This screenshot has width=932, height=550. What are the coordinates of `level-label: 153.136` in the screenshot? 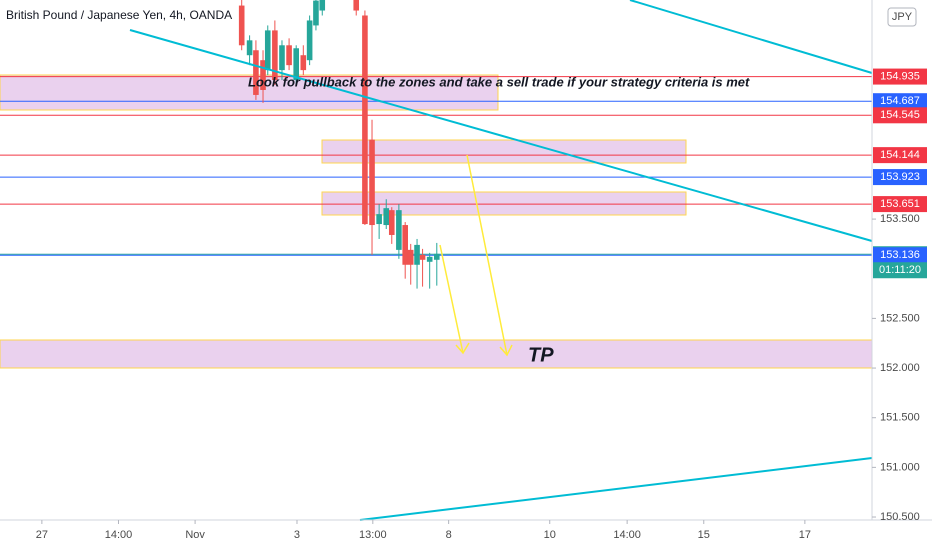 It's located at (900, 255).